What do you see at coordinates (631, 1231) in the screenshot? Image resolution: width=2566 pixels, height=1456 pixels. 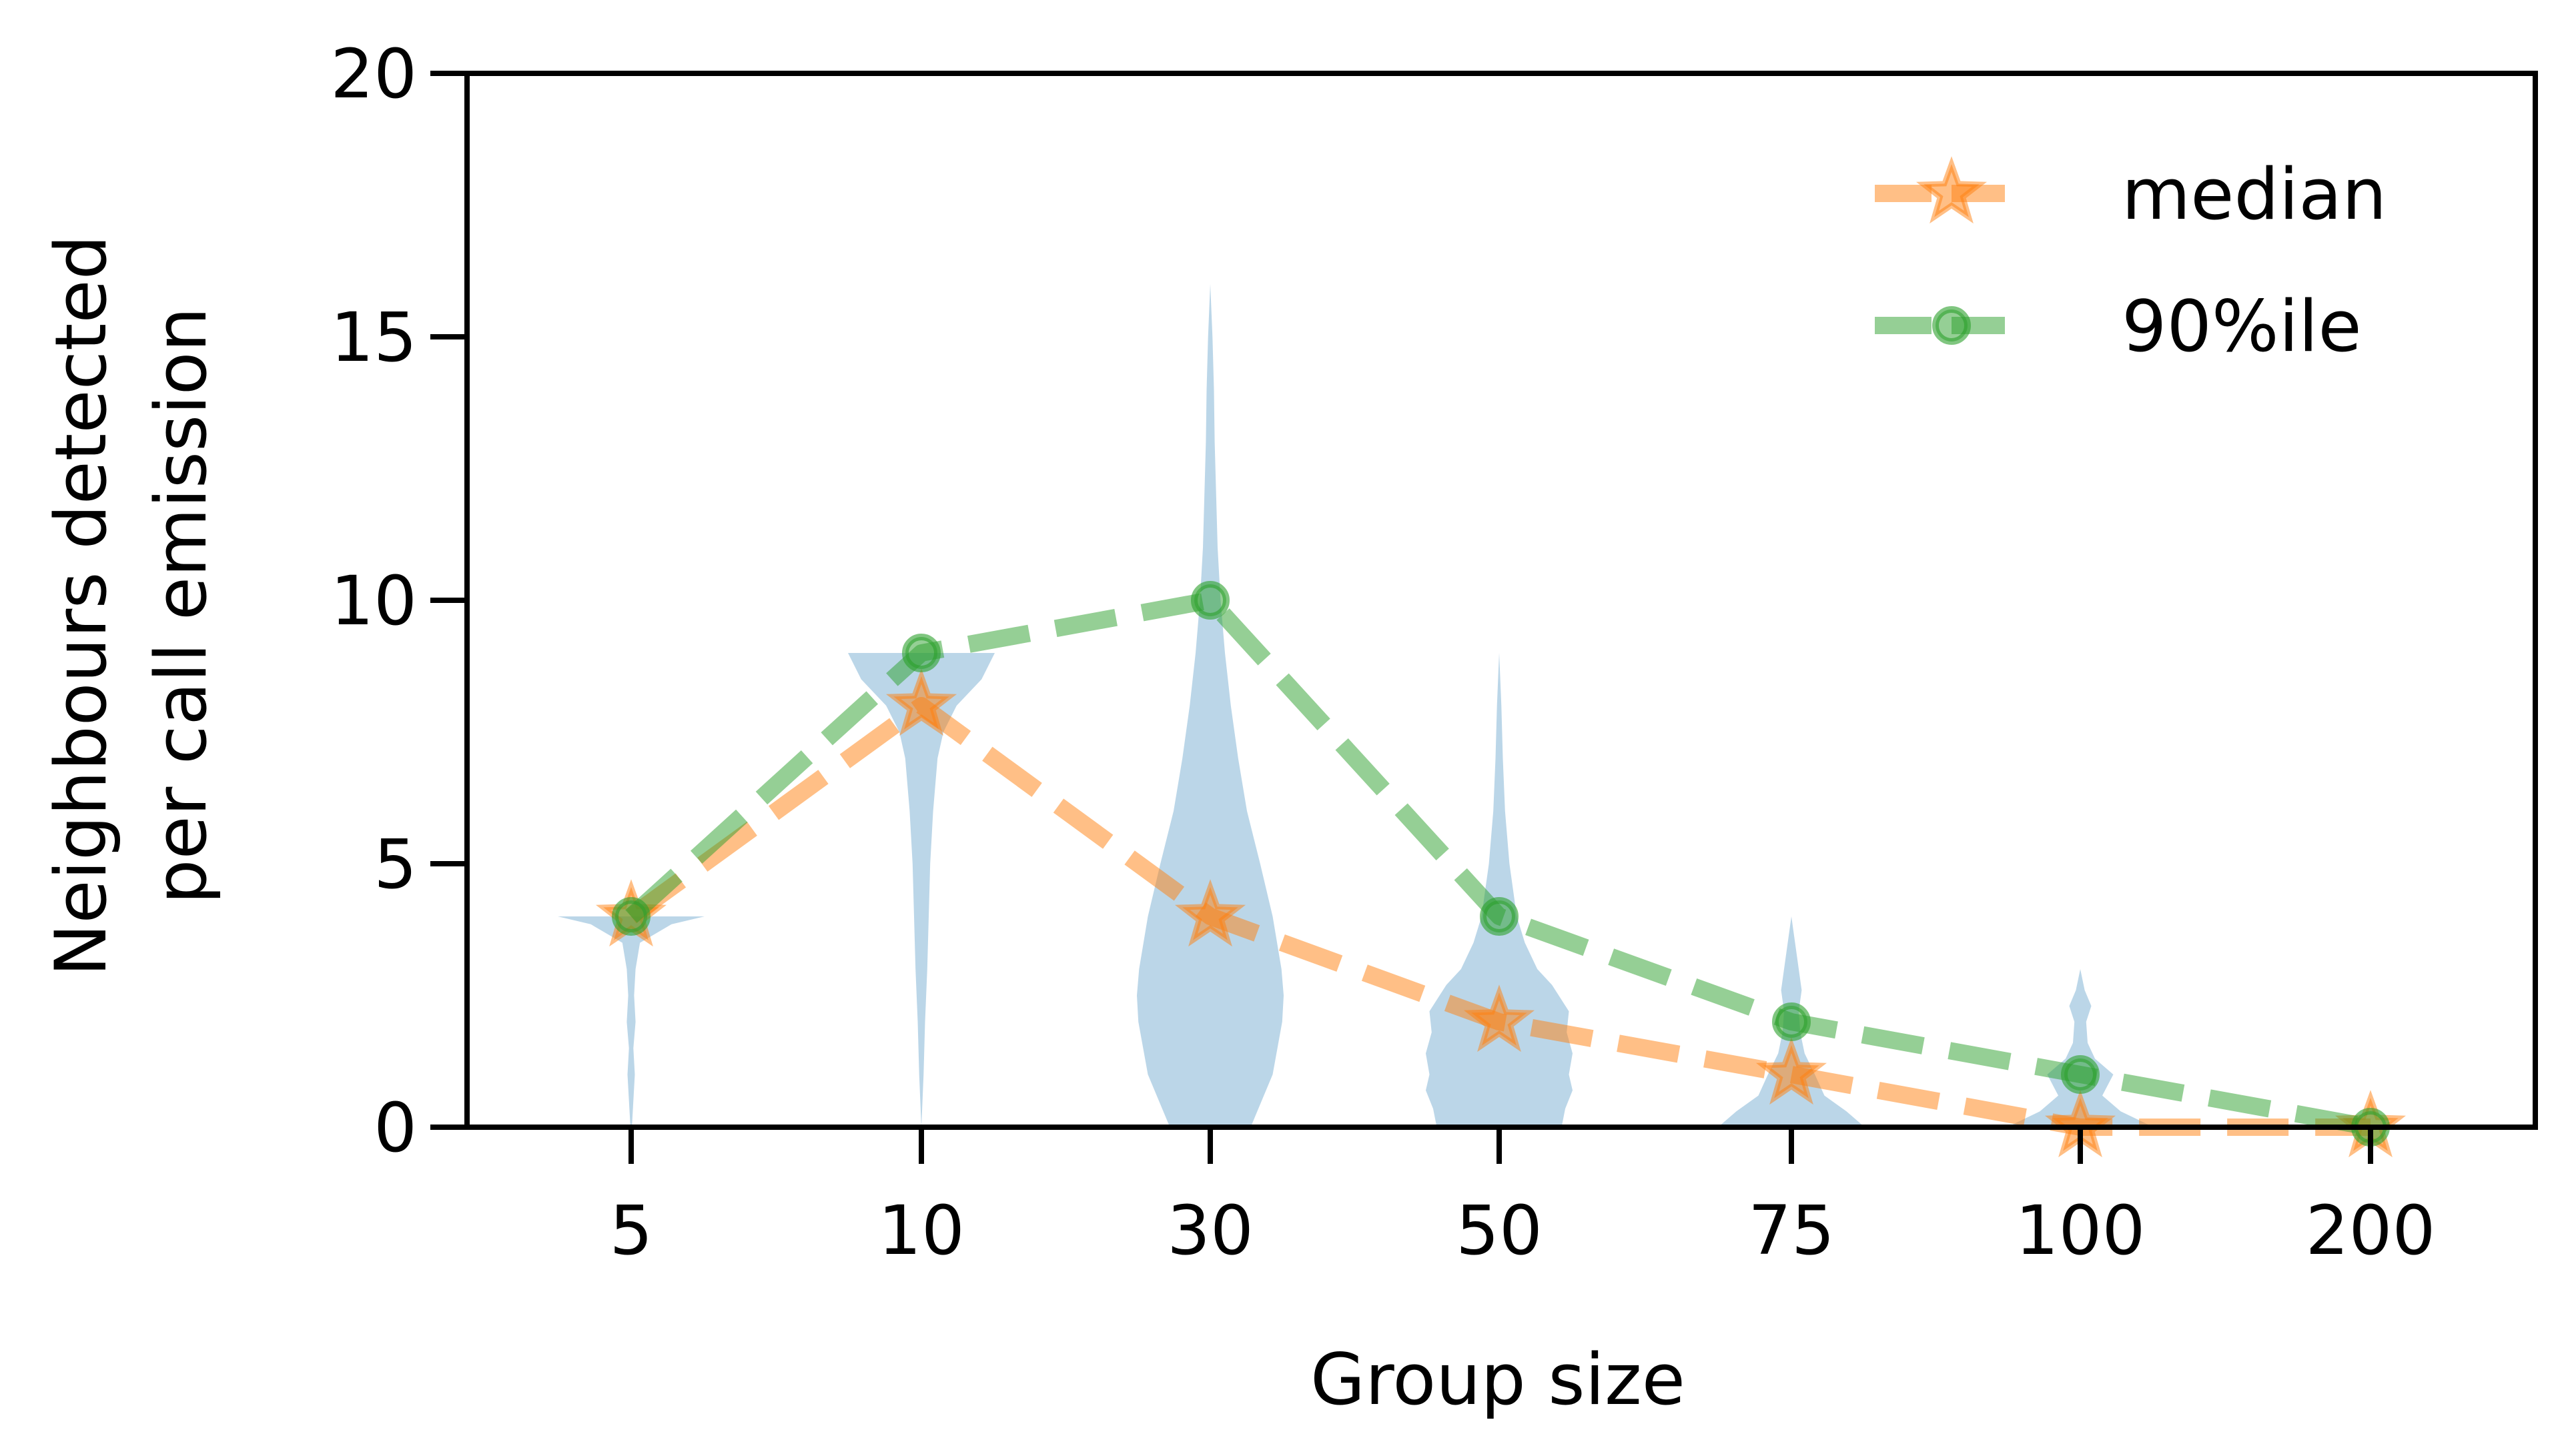 I see `x-tick-label-5: 5` at bounding box center [631, 1231].